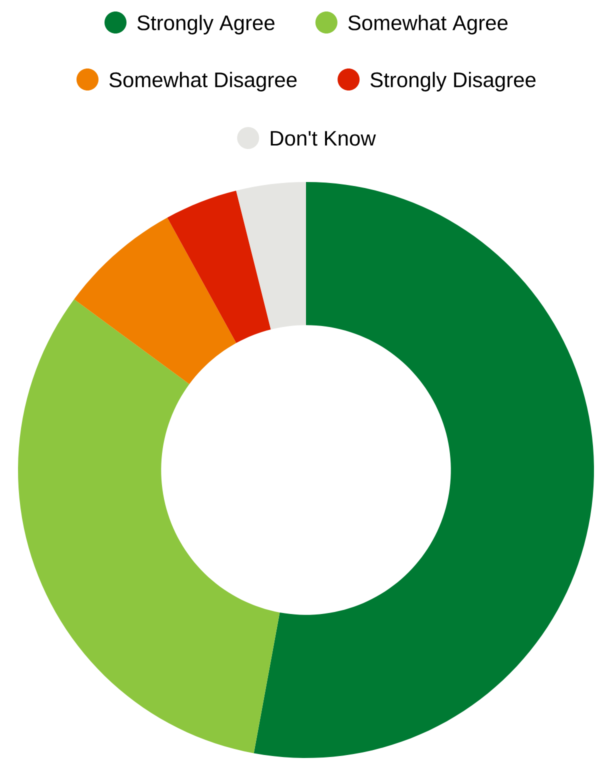  I want to click on legend-label: Don't Know, so click(323, 138).